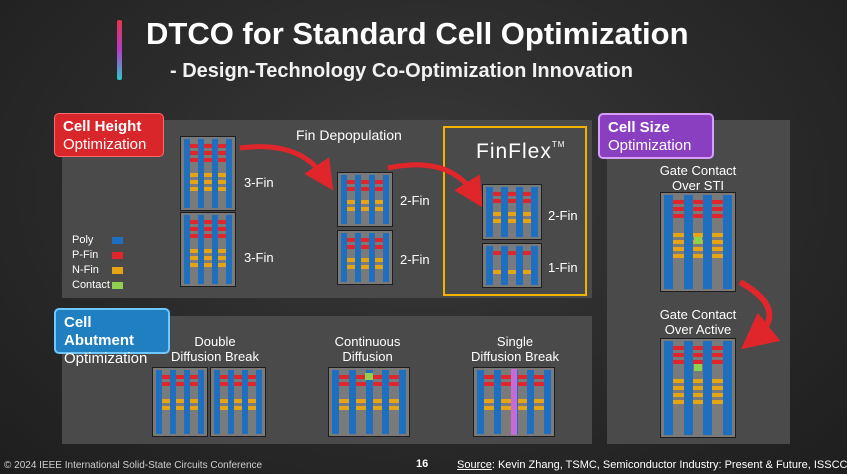 This screenshot has height=474, width=847. Describe the element at coordinates (759, 314) in the screenshot. I see `arrow-sti-to-active` at that location.